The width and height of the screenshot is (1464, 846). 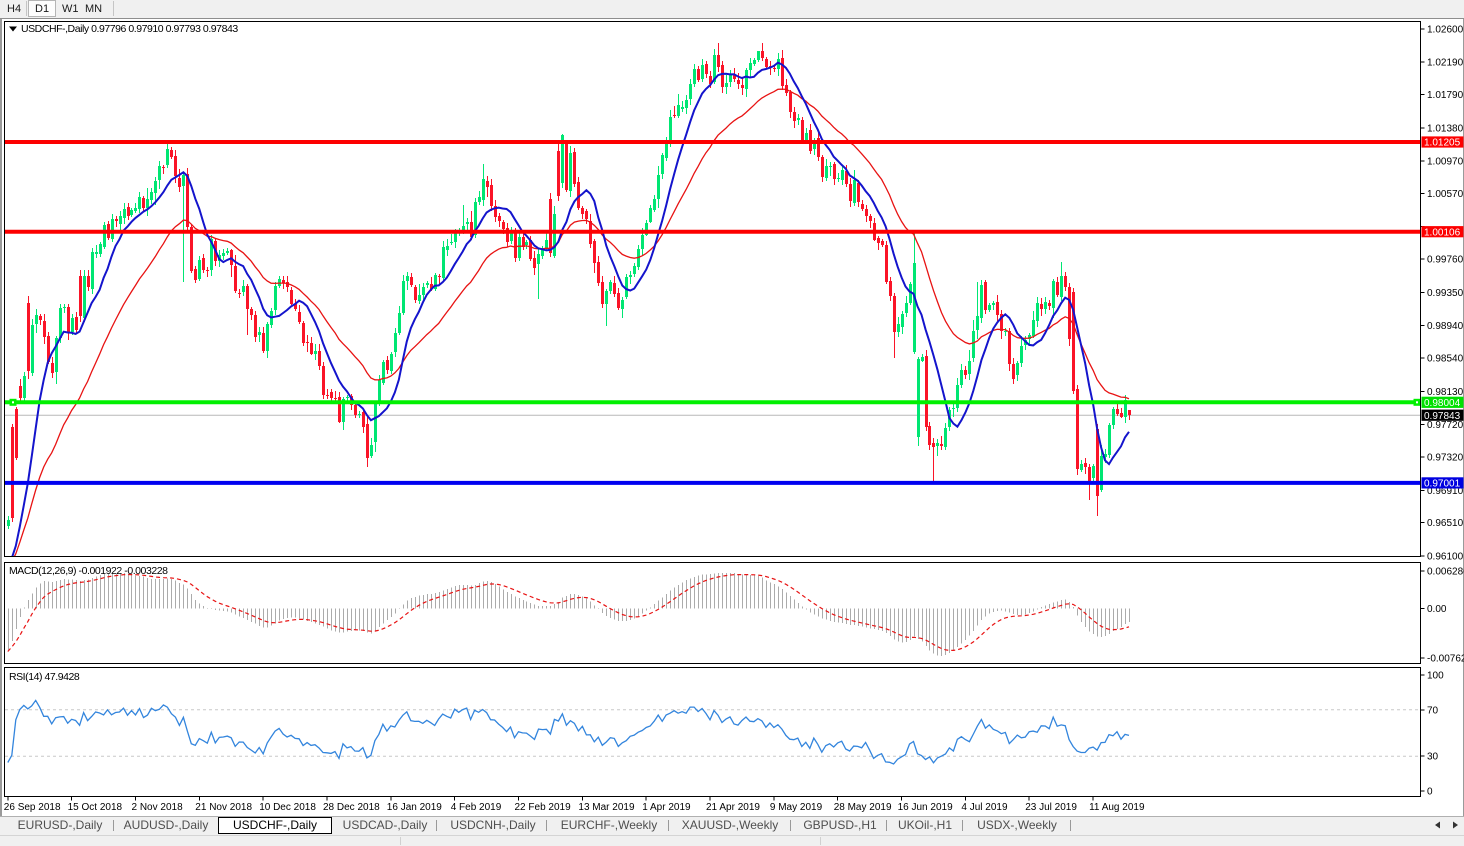 What do you see at coordinates (1430, 792) in the screenshot?
I see `svg-text: 0` at bounding box center [1430, 792].